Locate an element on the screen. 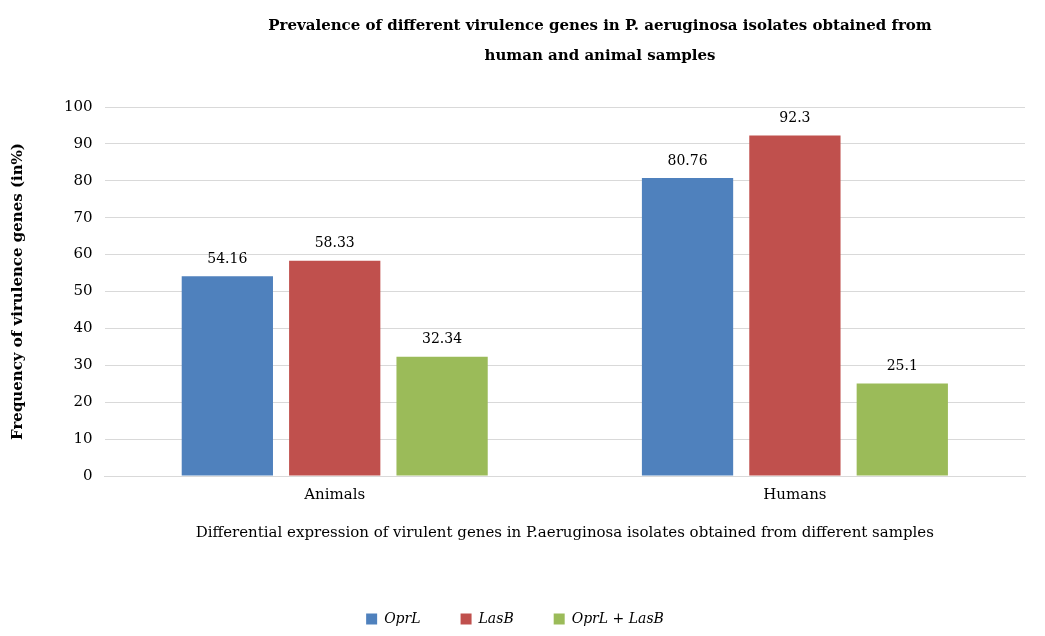  y-tick-label: 70 is located at coordinates (83, 216).